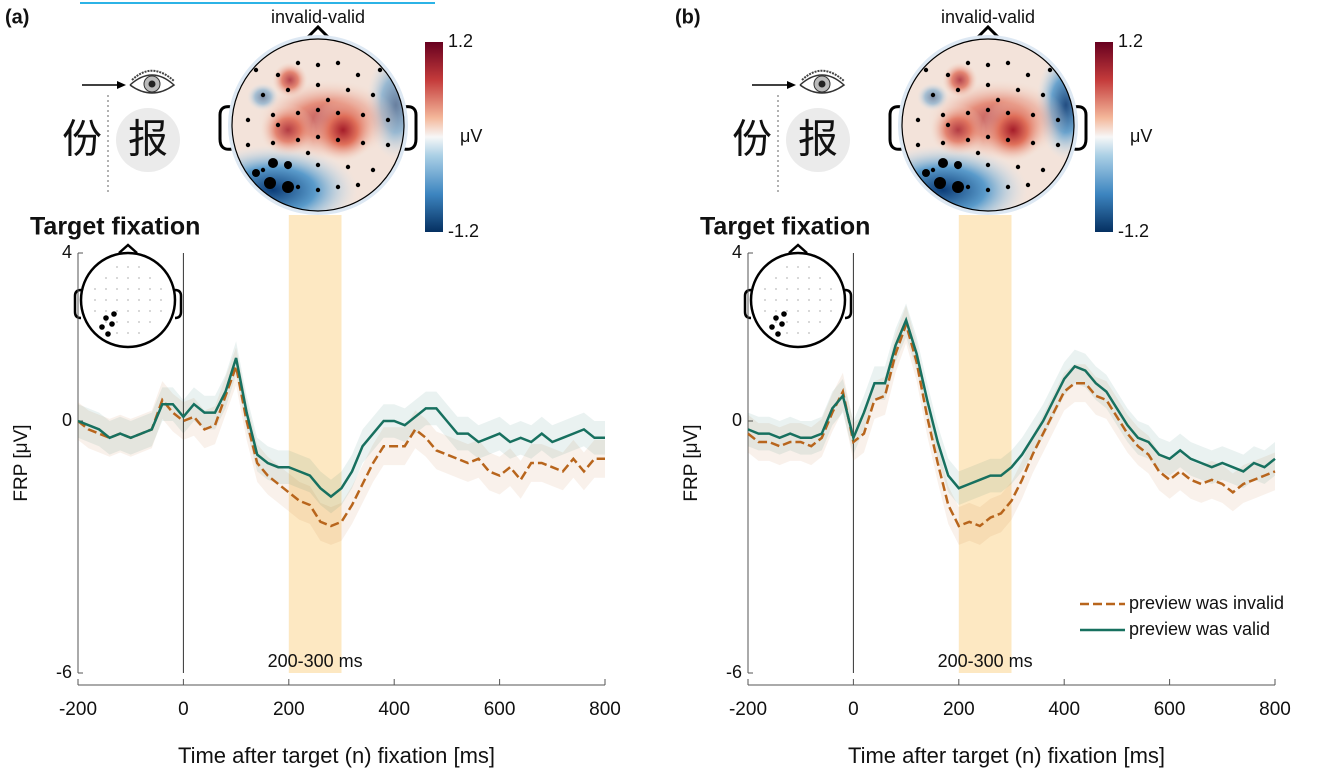 This screenshot has width=1328, height=775. What do you see at coordinates (315, 661) in the screenshot?
I see `window-annotation: 200-300 ms` at bounding box center [315, 661].